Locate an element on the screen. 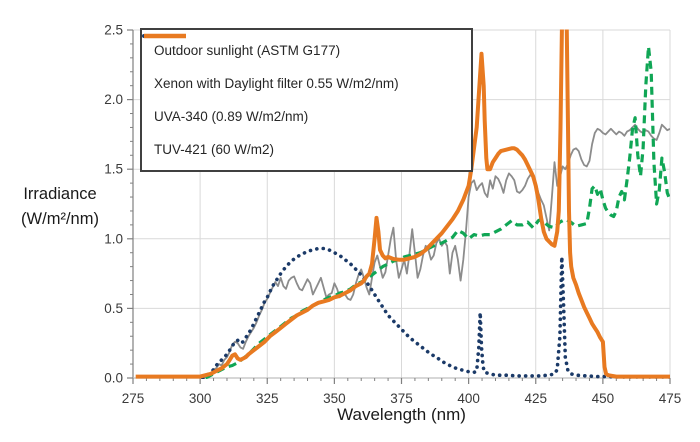  legend-item-uva-340: UVA-340 (0.89 W/m2/nm) is located at coordinates (306, 83).